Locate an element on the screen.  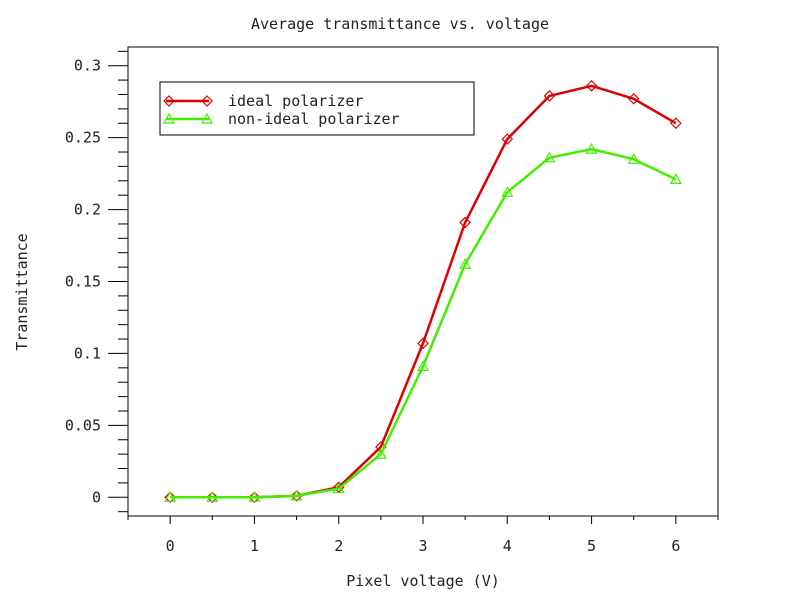
x-tick-label: 1 is located at coordinates (254, 546).